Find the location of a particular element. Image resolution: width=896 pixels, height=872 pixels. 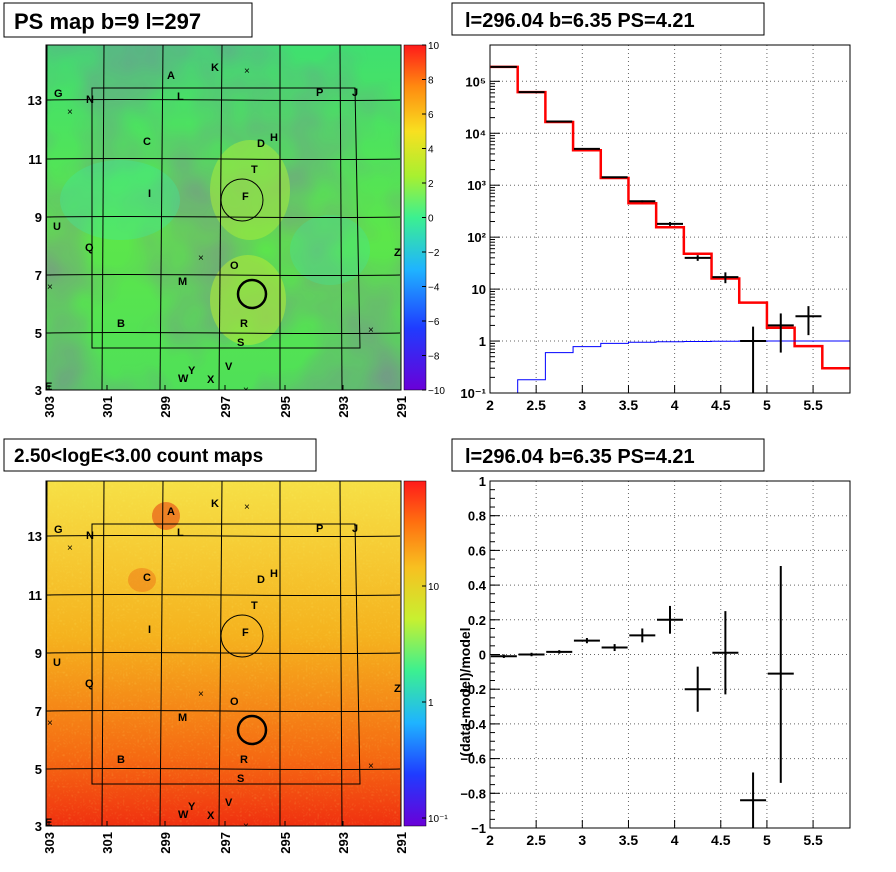

source-label: J is located at coordinates (355, 93).